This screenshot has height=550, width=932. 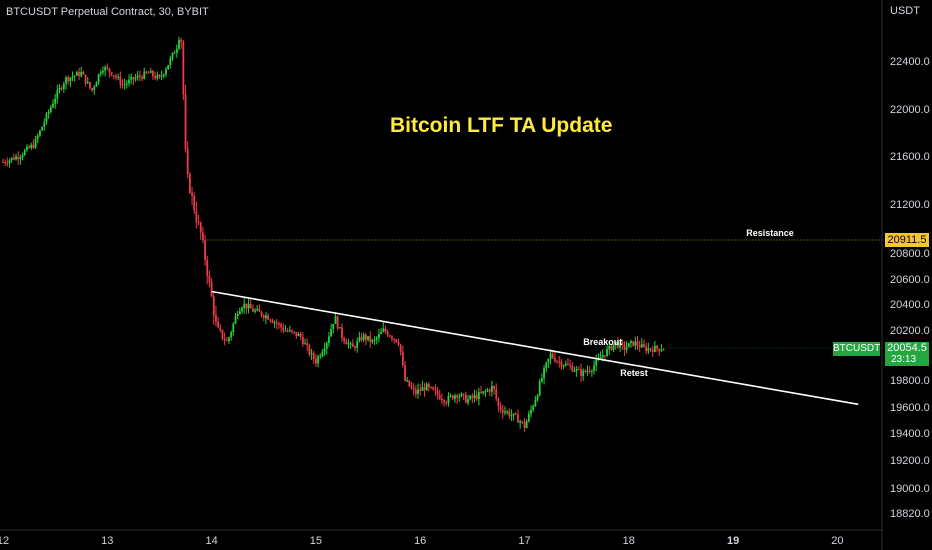 I want to click on x-tick-label: 16, so click(x=420, y=541).